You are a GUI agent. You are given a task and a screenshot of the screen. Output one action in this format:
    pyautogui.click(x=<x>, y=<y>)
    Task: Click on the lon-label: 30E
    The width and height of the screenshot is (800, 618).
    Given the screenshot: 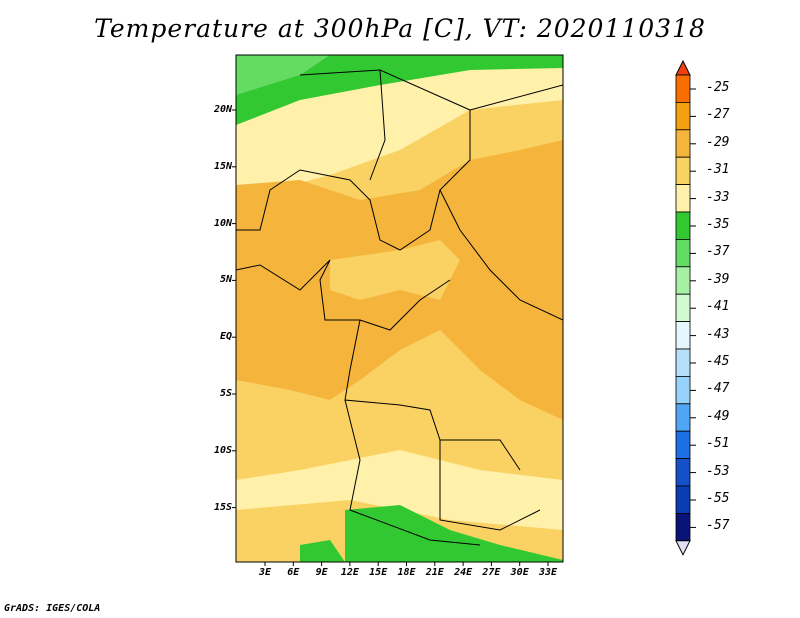 What is the action you would take?
    pyautogui.click(x=519, y=572)
    